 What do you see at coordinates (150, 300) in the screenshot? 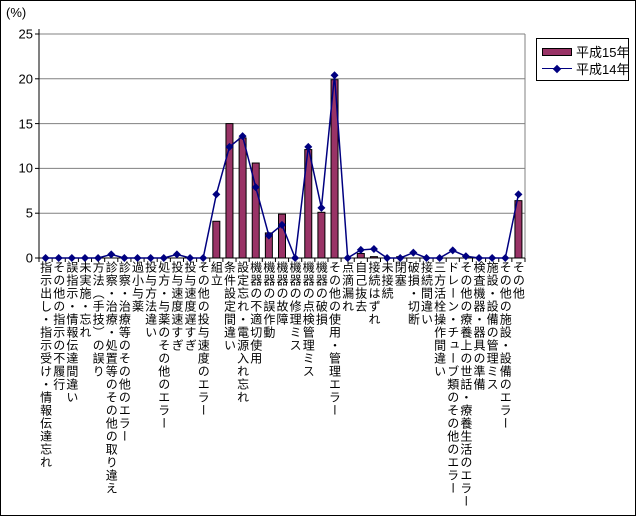
I see `x-category-label: 投与方法違い` at bounding box center [150, 300].